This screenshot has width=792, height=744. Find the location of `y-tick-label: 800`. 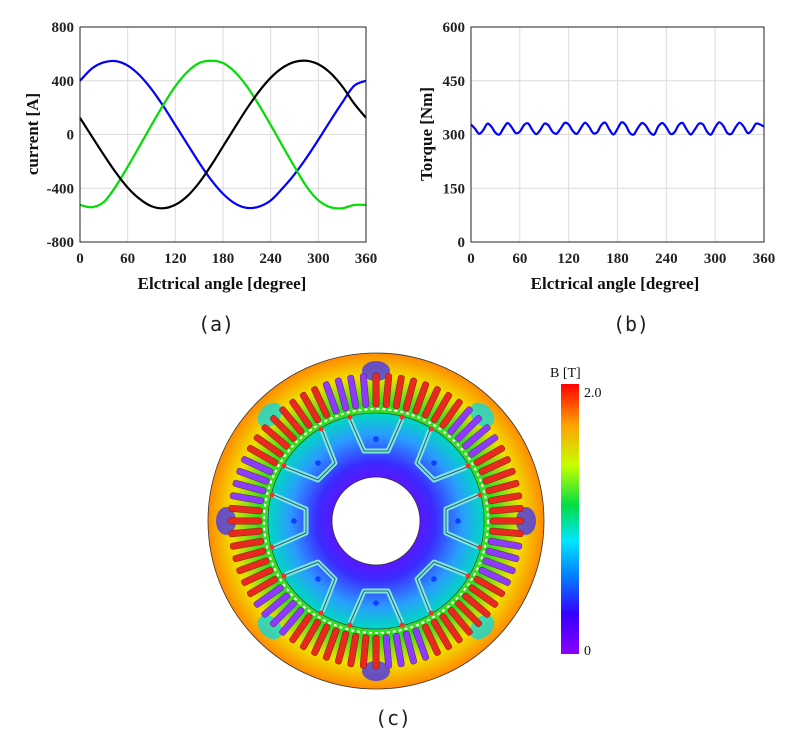

y-tick-label: 800 is located at coordinates (63, 28).